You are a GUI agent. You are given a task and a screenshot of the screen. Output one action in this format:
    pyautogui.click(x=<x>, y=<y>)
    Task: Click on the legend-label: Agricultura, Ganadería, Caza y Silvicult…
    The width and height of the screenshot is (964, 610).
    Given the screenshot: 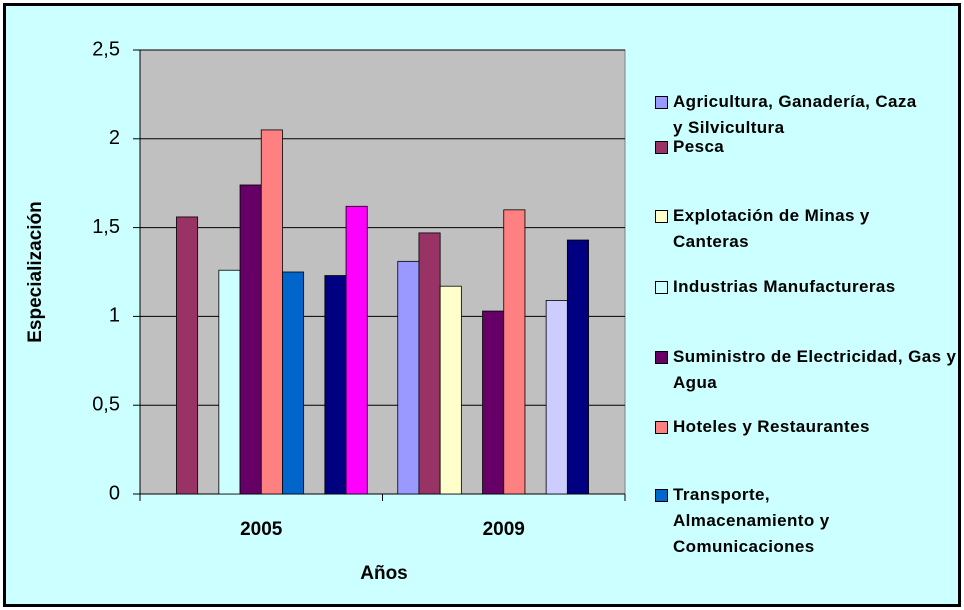 What is the action you would take?
    pyautogui.click(x=795, y=114)
    